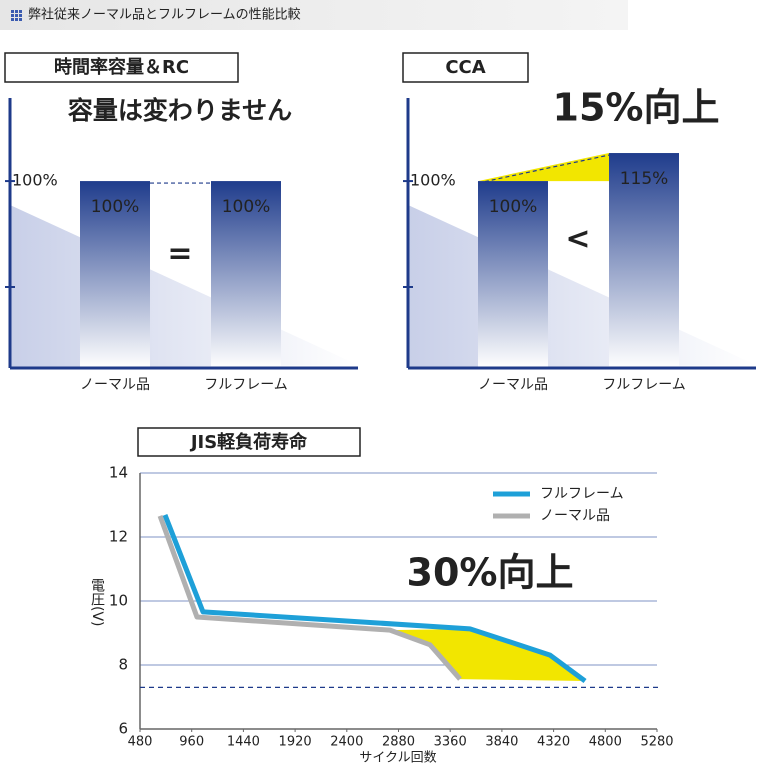 The image size is (758, 774). I want to click on chart-title: JIS軽負荷寿命, so click(248, 442).